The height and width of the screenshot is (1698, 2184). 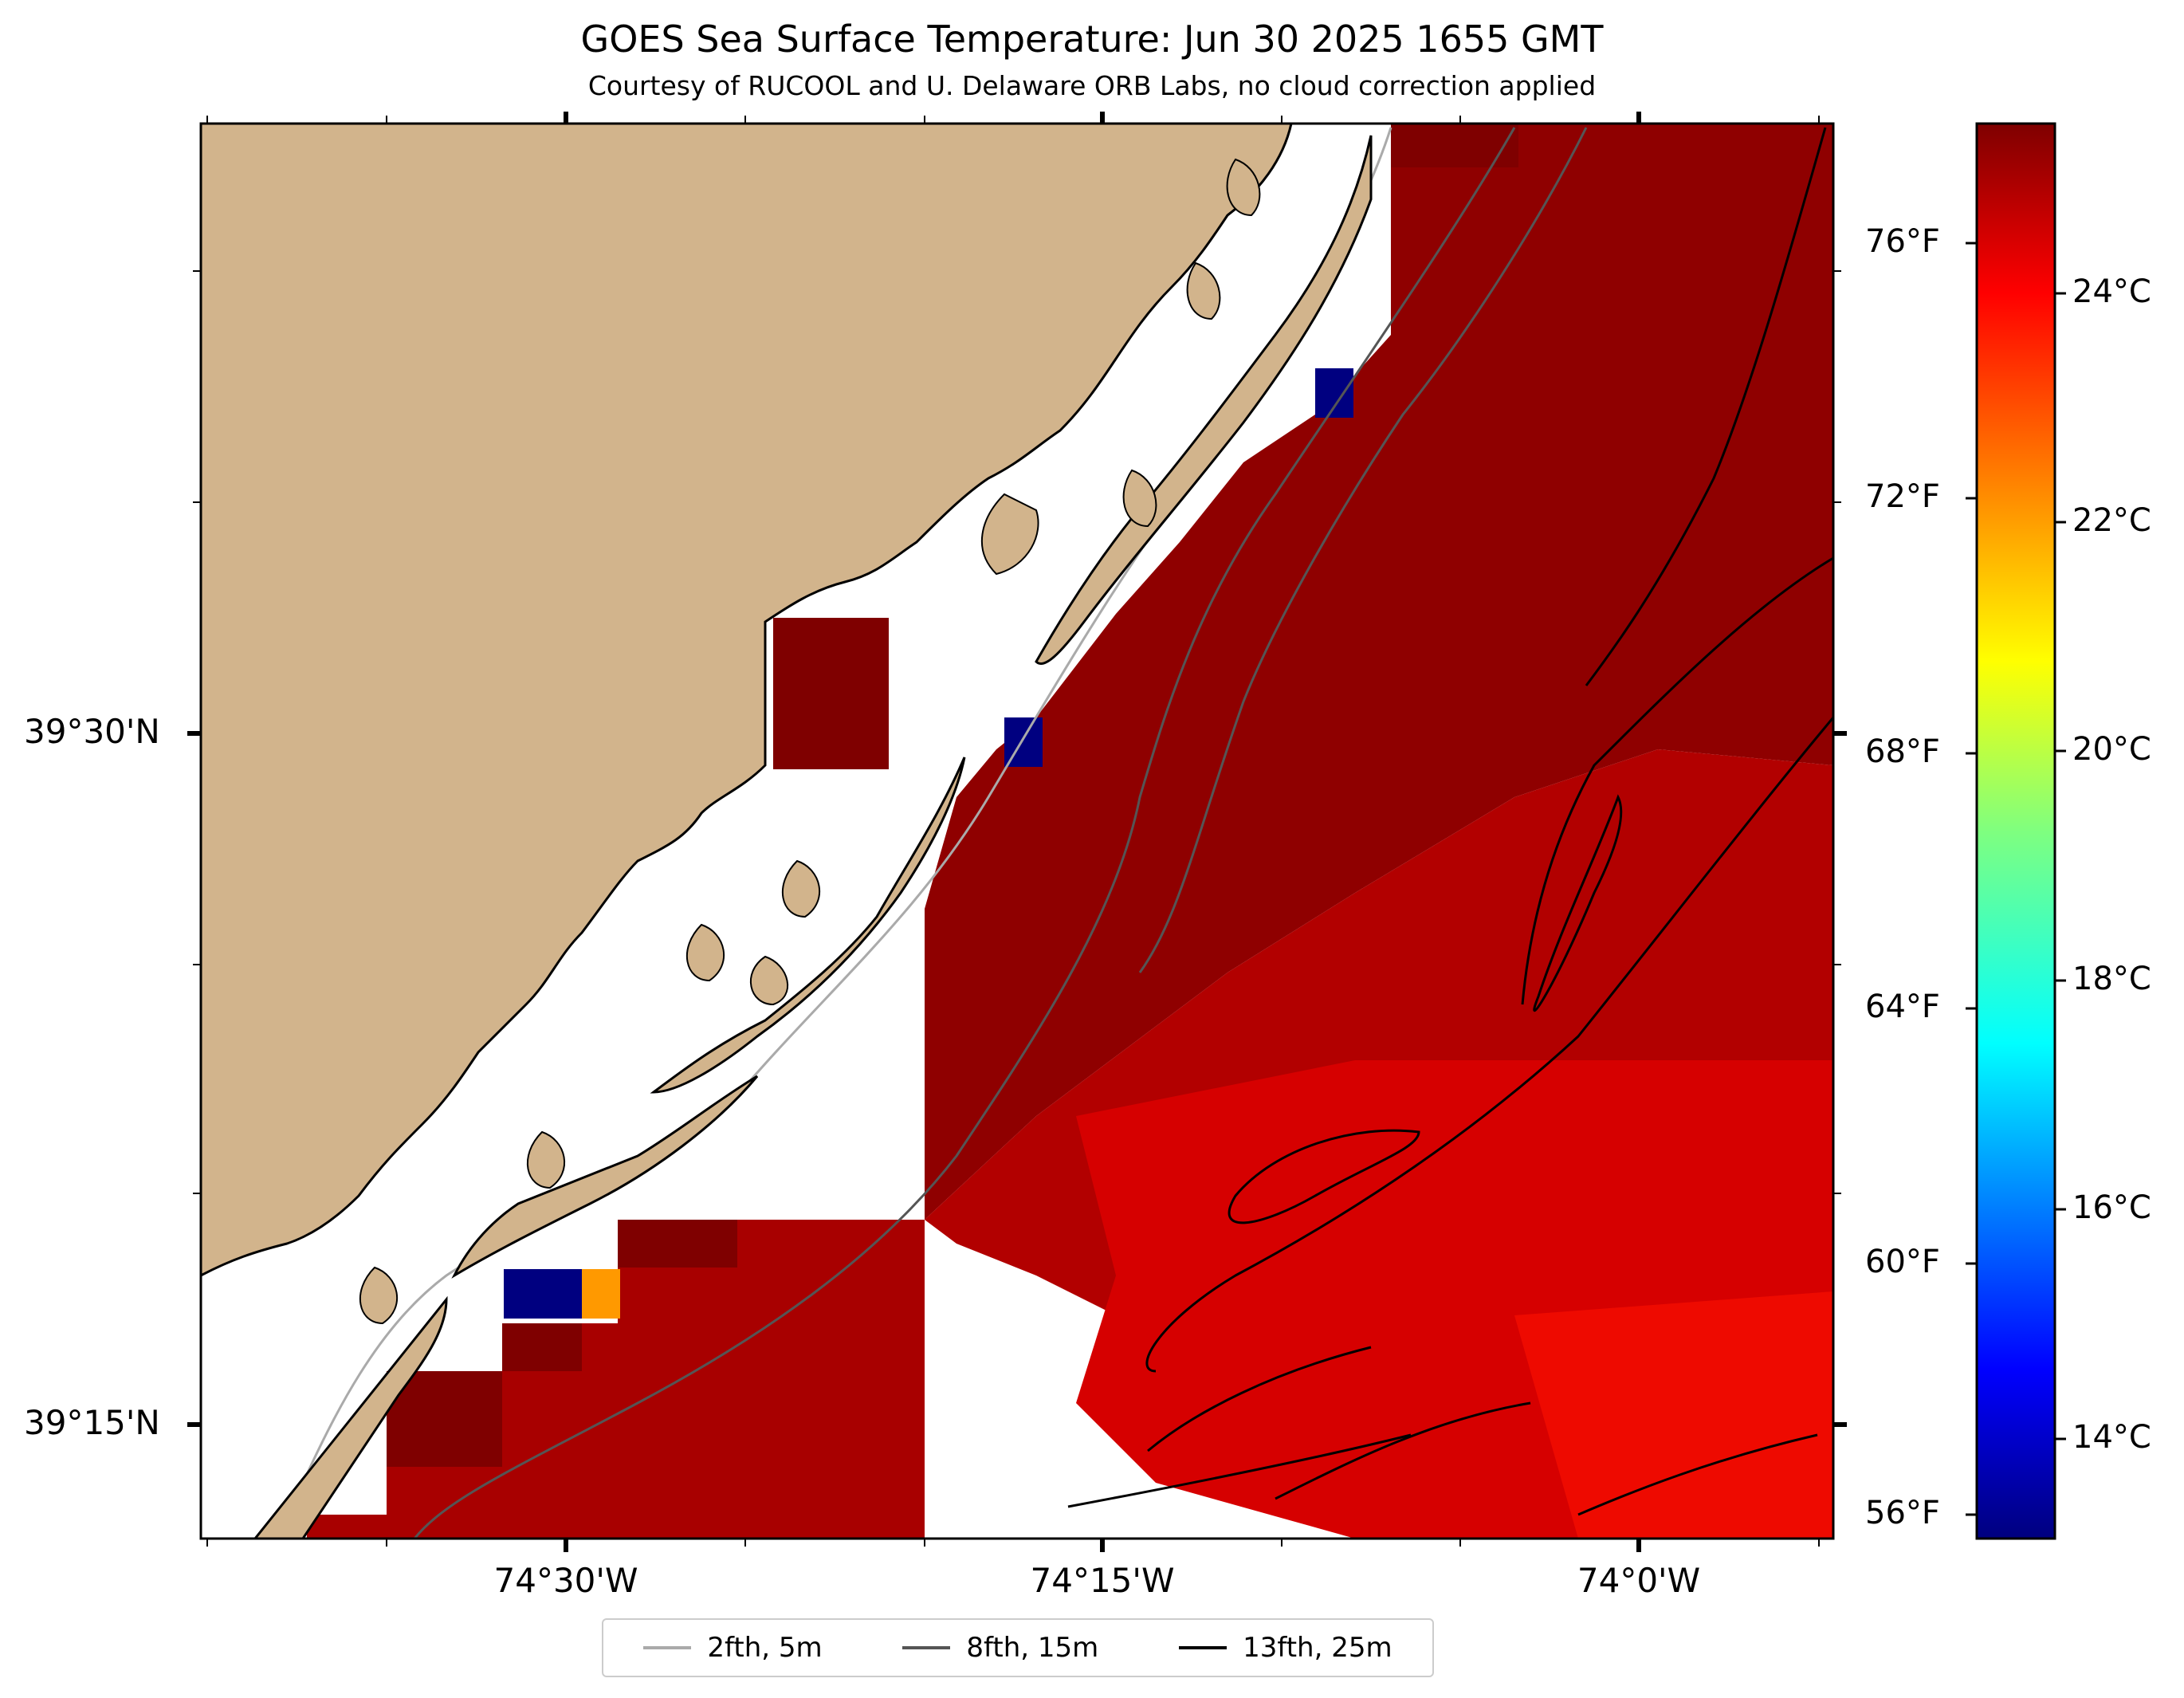 What do you see at coordinates (2111, 521) in the screenshot?
I see `colorbar-c-label: 22°C` at bounding box center [2111, 521].